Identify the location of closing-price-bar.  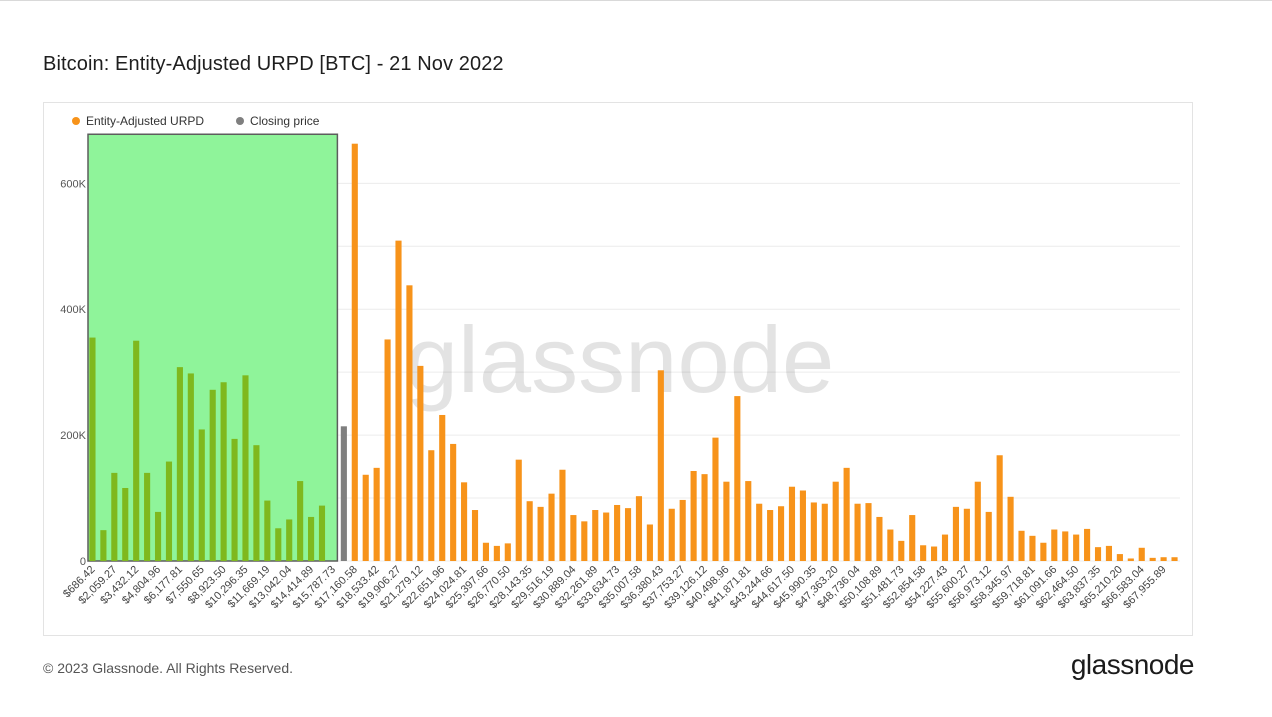
(343, 493).